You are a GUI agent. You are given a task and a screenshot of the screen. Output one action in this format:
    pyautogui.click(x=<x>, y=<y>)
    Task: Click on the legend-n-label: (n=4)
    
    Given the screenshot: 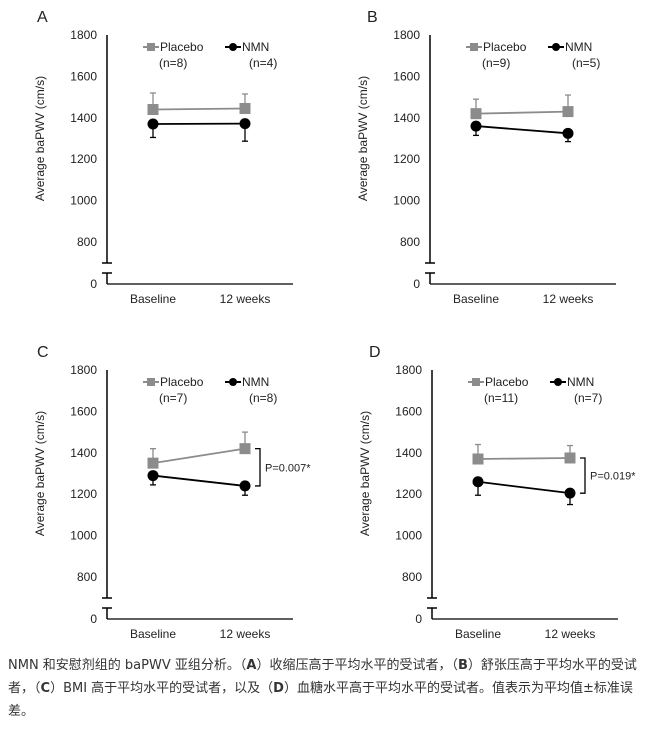 What is the action you would take?
    pyautogui.click(x=263, y=63)
    